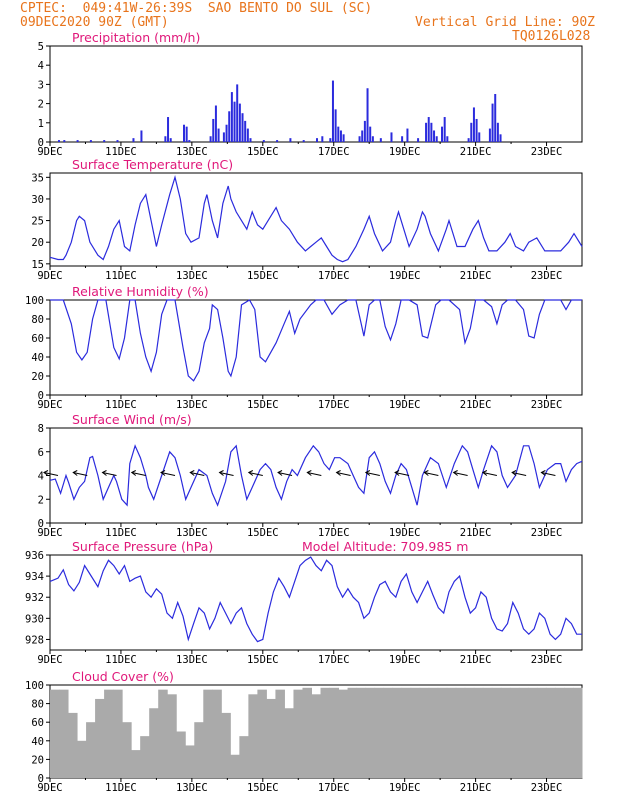 This screenshot has width=618, height=800. What do you see at coordinates (41, 66) in the screenshot?
I see `precip-ytick-label: 4` at bounding box center [41, 66].